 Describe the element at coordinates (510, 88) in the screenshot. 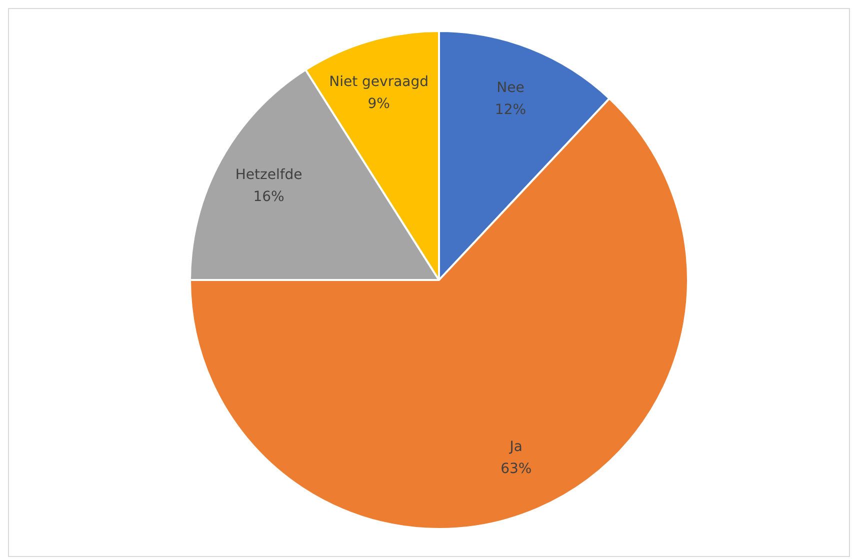

I see `slice-label: Nee` at that location.